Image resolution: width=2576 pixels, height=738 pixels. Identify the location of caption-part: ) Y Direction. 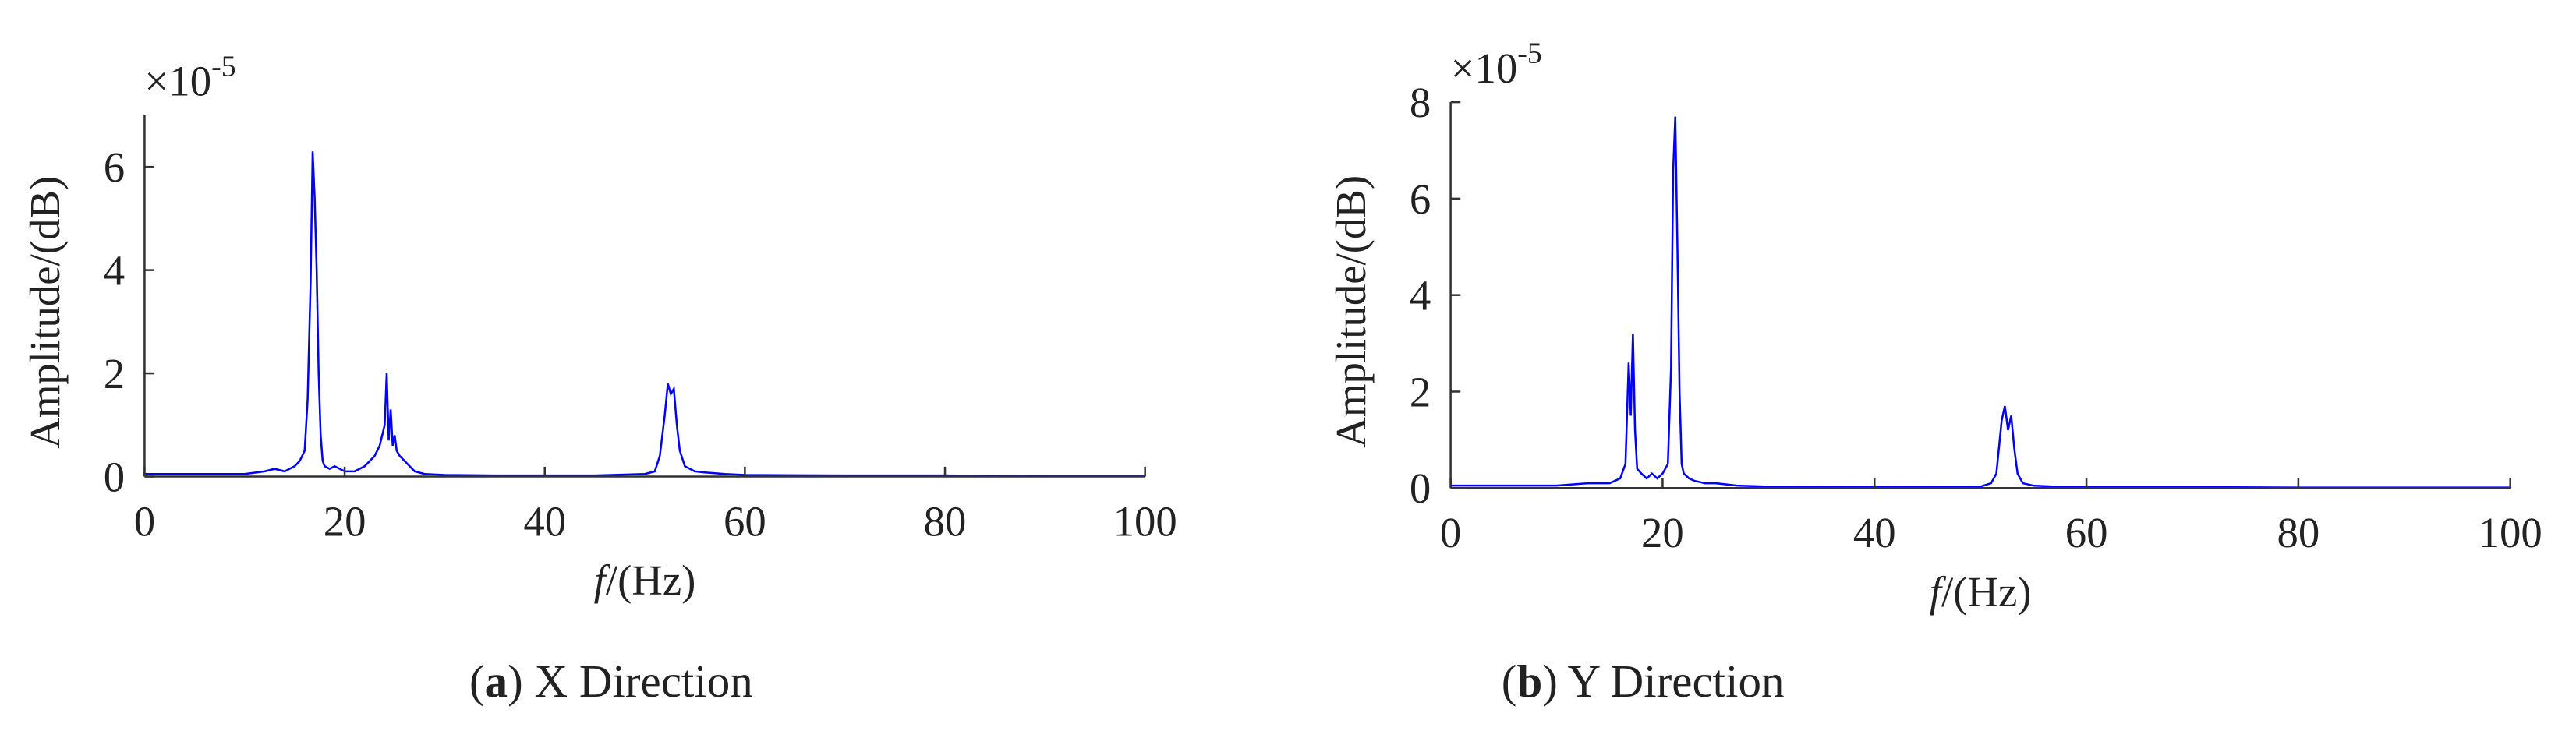
(1663, 681).